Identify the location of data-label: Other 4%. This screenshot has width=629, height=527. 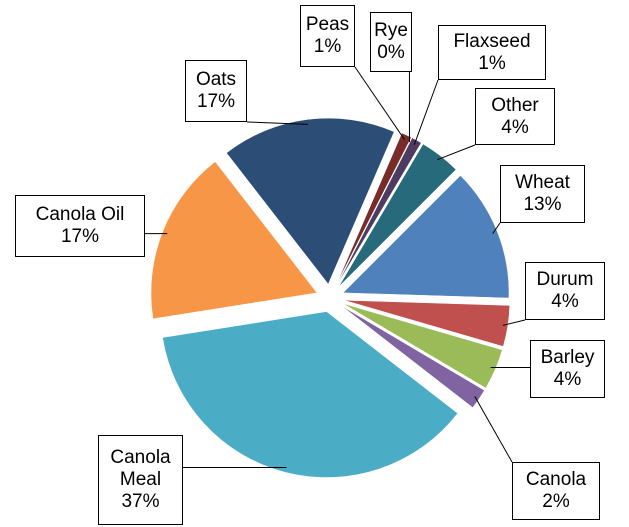
(515, 116).